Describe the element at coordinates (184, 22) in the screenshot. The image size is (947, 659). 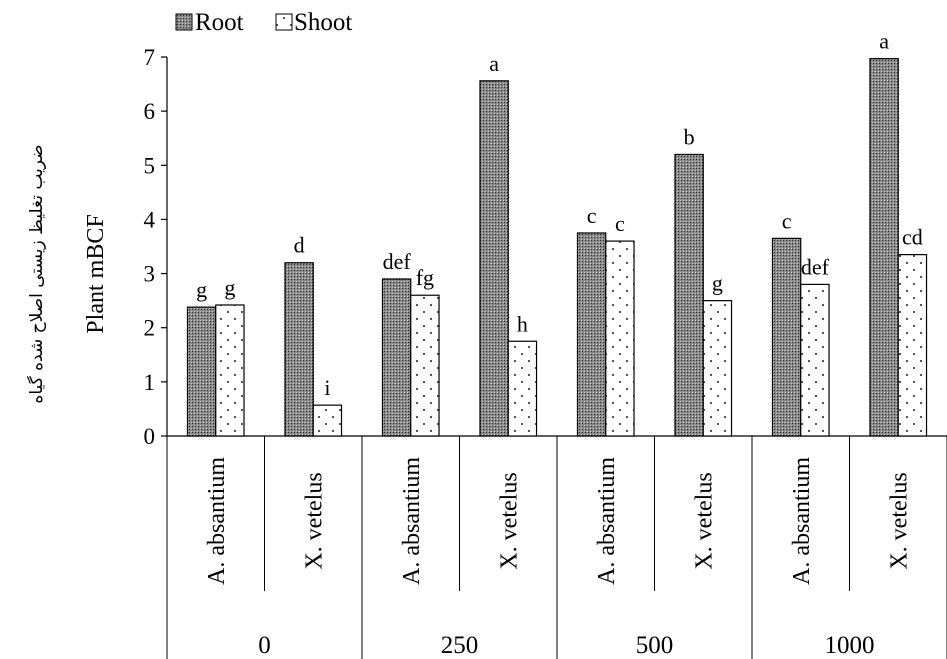
I see `legend-root-swatch` at that location.